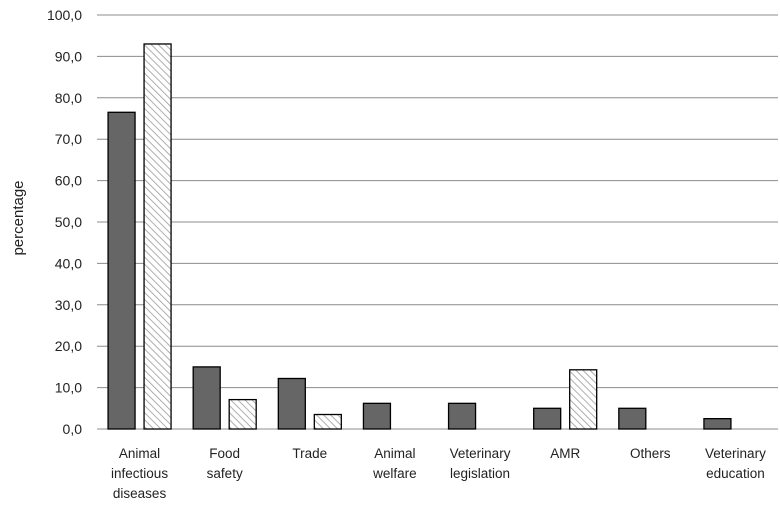  What do you see at coordinates (309, 453) in the screenshot?
I see `x-tick-label: Trade` at bounding box center [309, 453].